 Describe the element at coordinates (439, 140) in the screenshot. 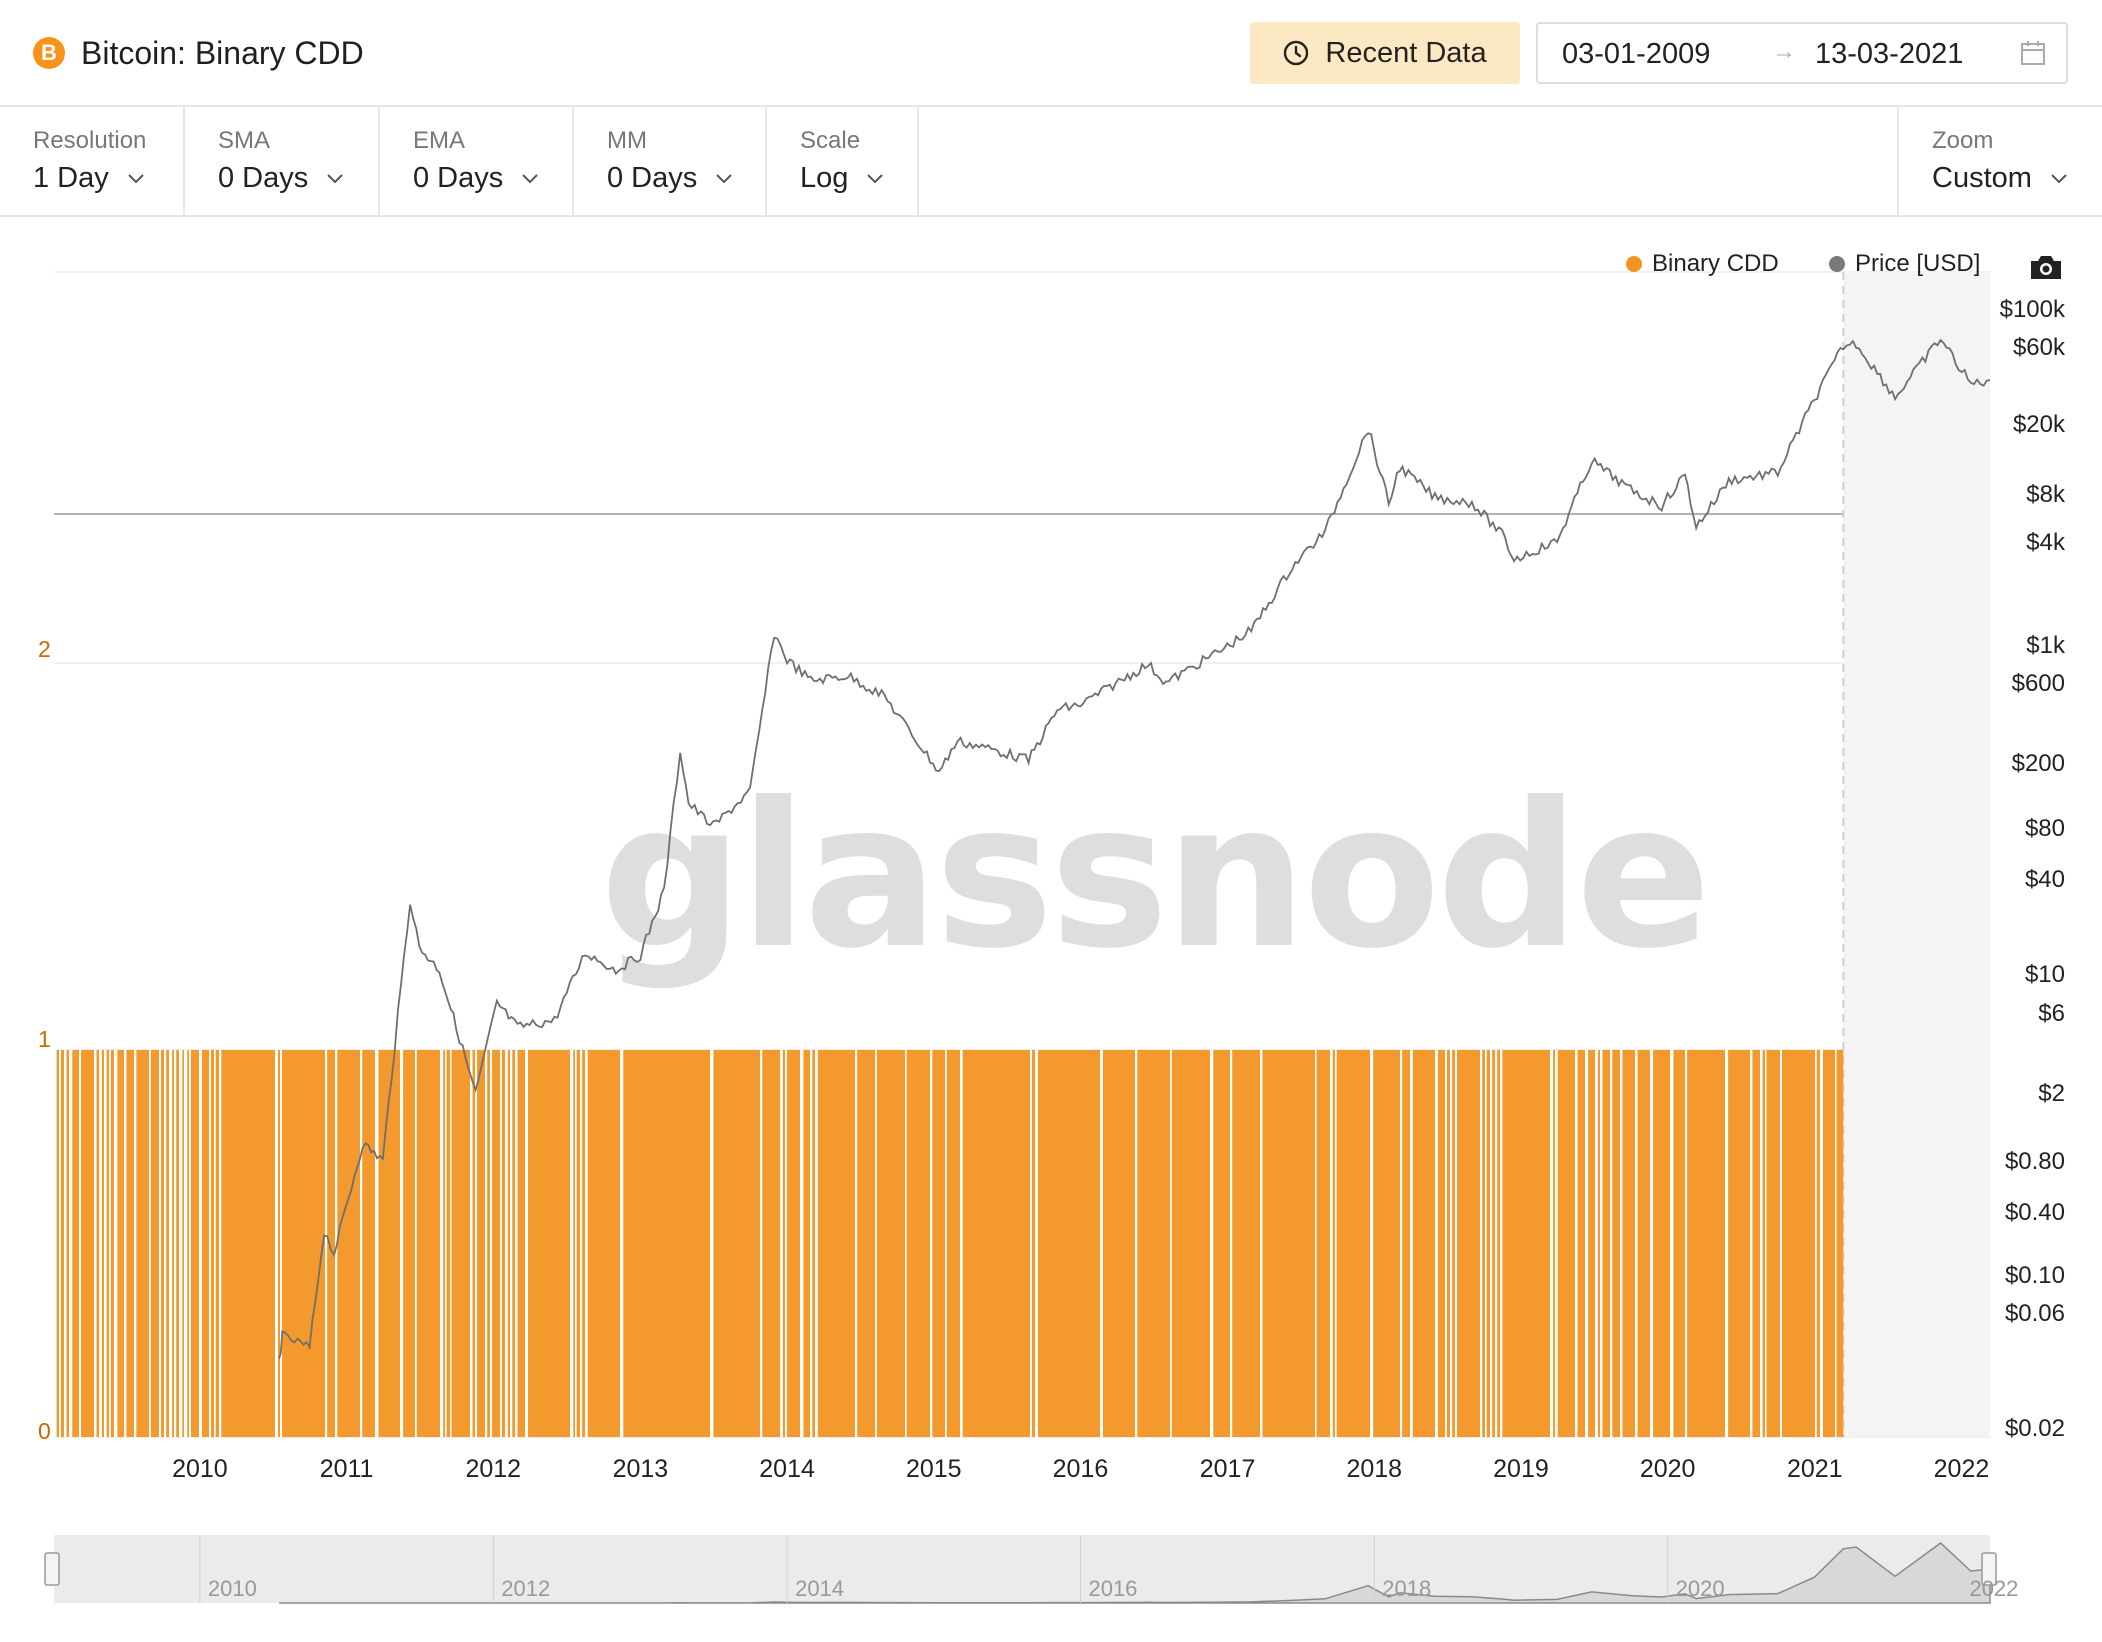

I see `ema-label: EMA` at that location.